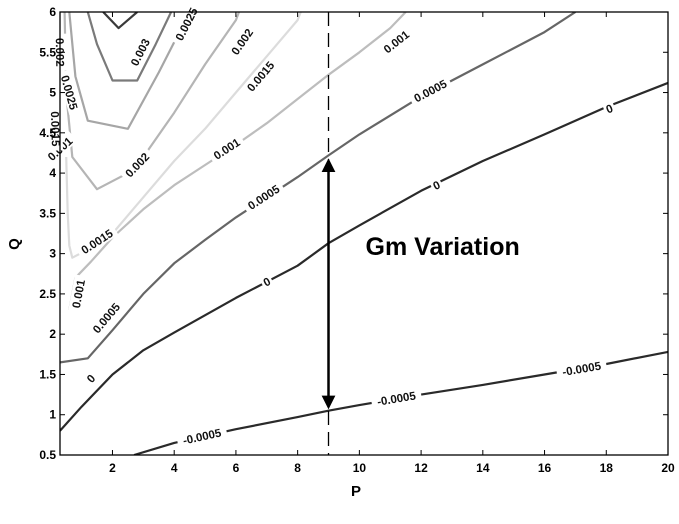 The height and width of the screenshot is (524, 679). What do you see at coordinates (47, 294) in the screenshot?
I see `y-tick-label: 2.5` at bounding box center [47, 294].